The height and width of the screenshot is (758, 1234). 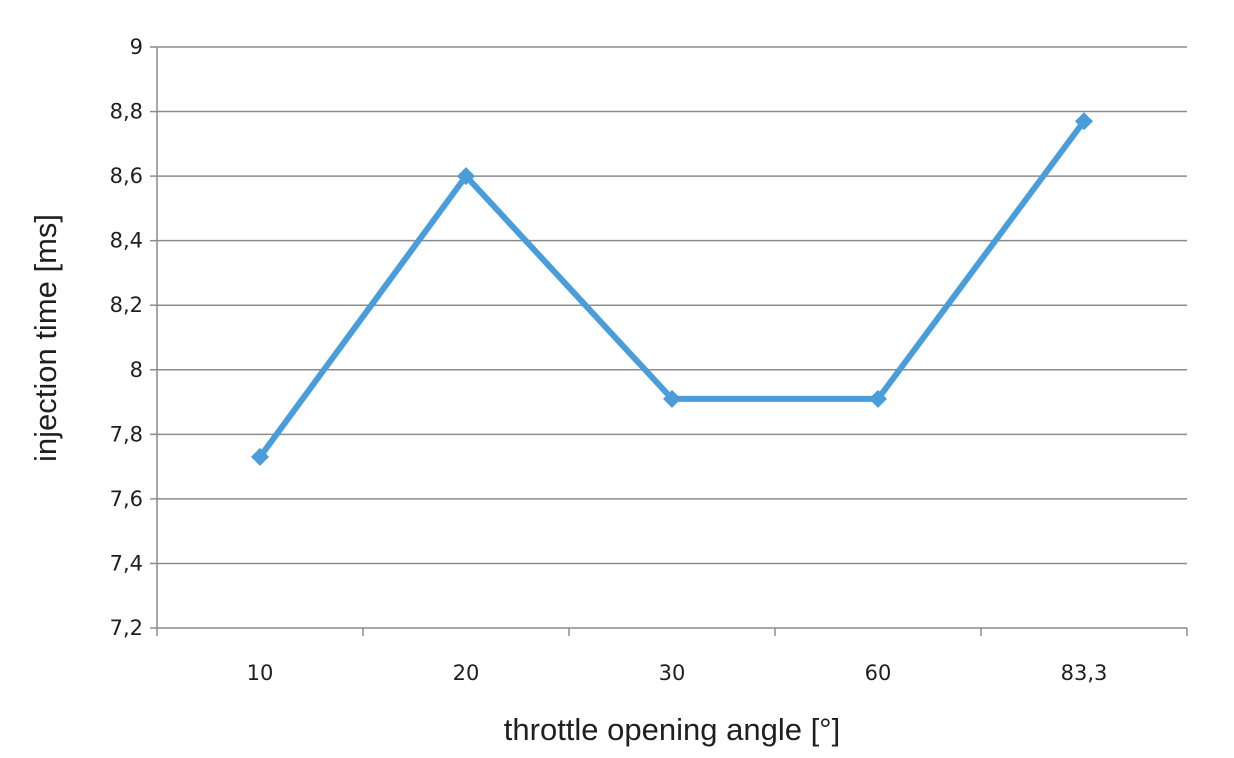 What do you see at coordinates (45, 338) in the screenshot?
I see `y-axis-title: injection time [ms]` at bounding box center [45, 338].